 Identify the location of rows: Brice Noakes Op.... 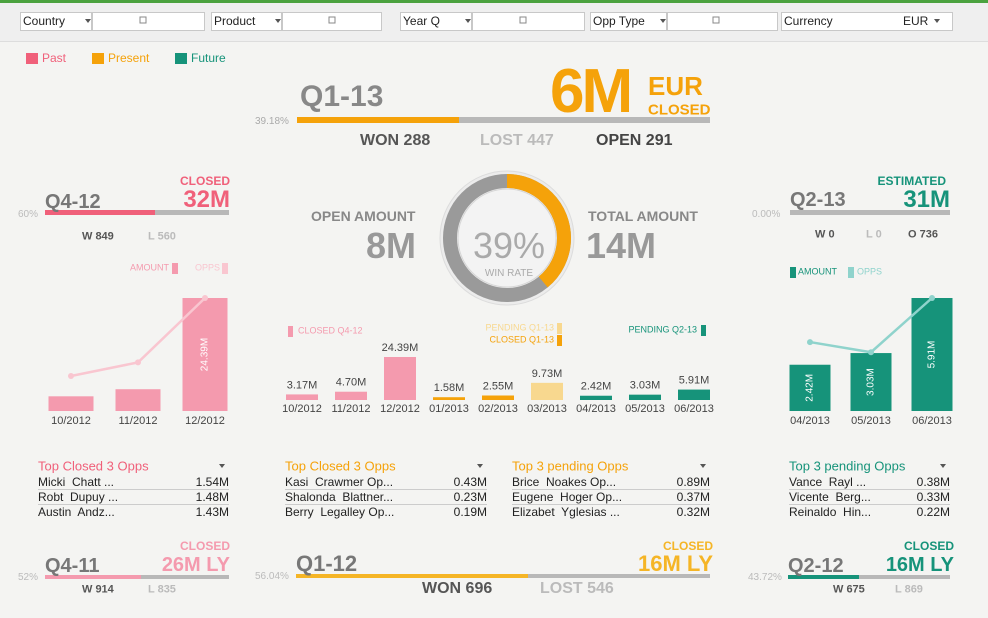
(564, 482).